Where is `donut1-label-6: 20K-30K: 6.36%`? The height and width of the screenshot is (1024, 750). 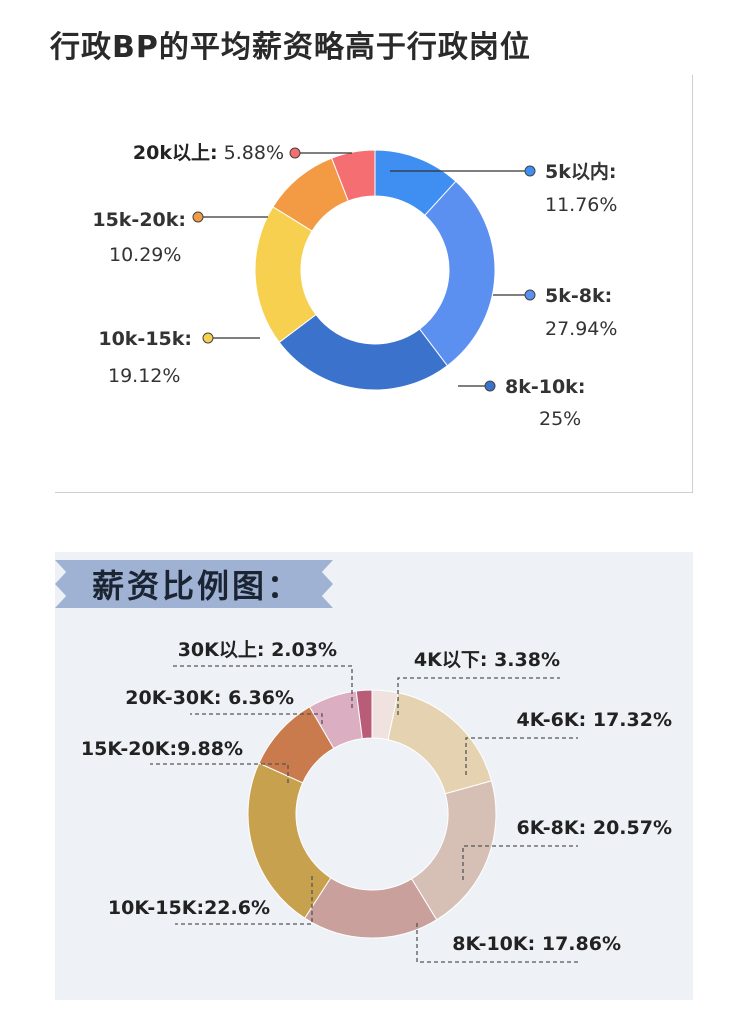 donut1-label-6: 20K-30K: 6.36% is located at coordinates (209, 698).